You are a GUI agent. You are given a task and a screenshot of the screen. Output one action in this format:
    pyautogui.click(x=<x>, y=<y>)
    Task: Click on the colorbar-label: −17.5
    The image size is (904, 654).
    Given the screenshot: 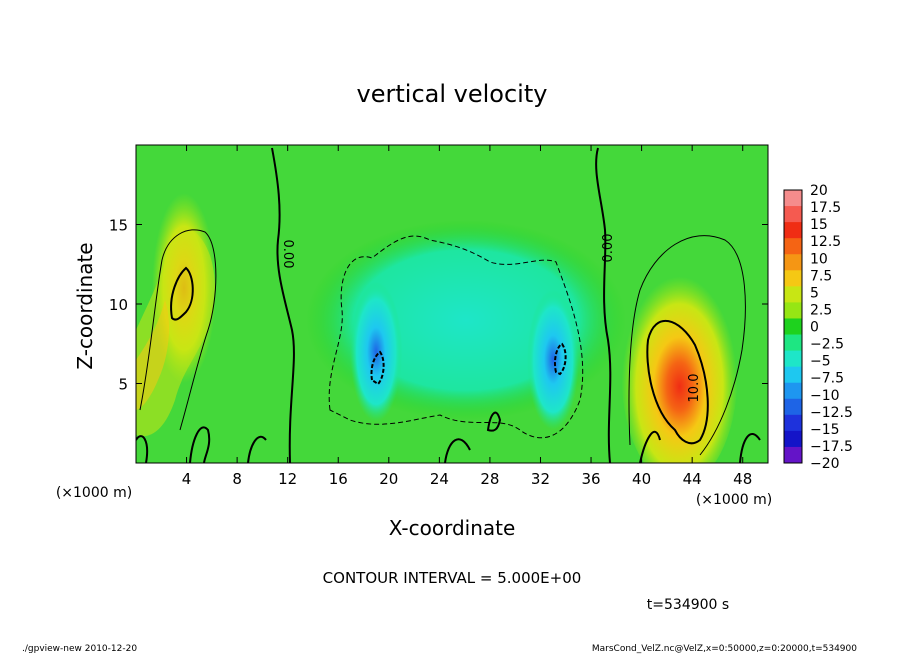 What is the action you would take?
    pyautogui.click(x=831, y=447)
    